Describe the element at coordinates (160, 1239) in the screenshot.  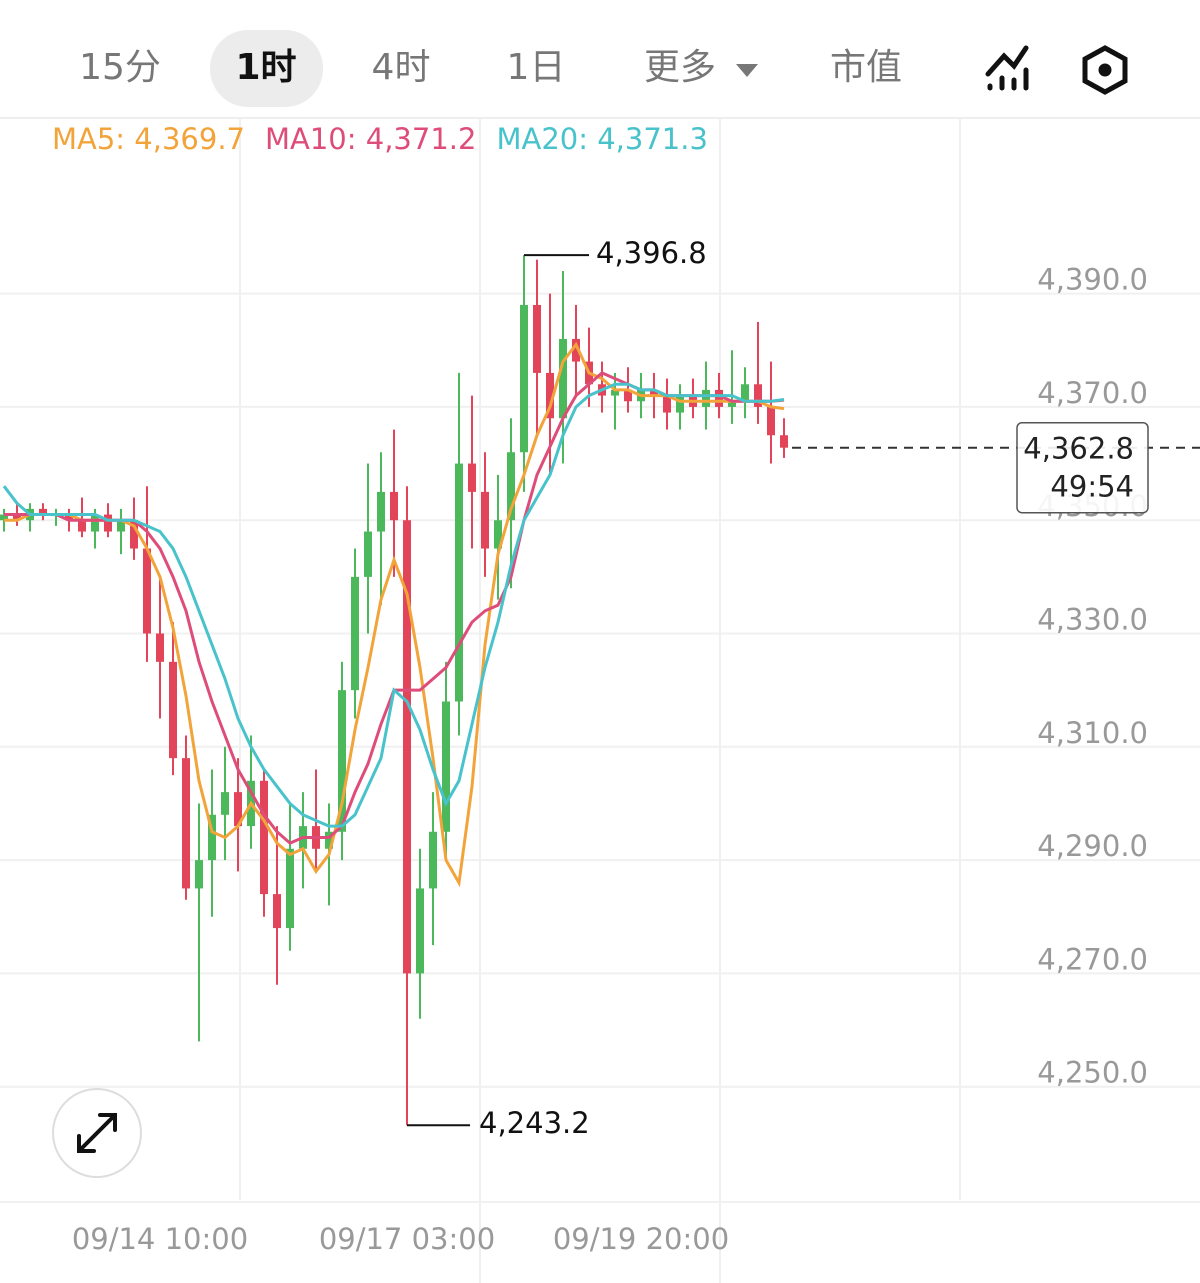
I see `x-tick-label: 09/14 10:00` at that location.